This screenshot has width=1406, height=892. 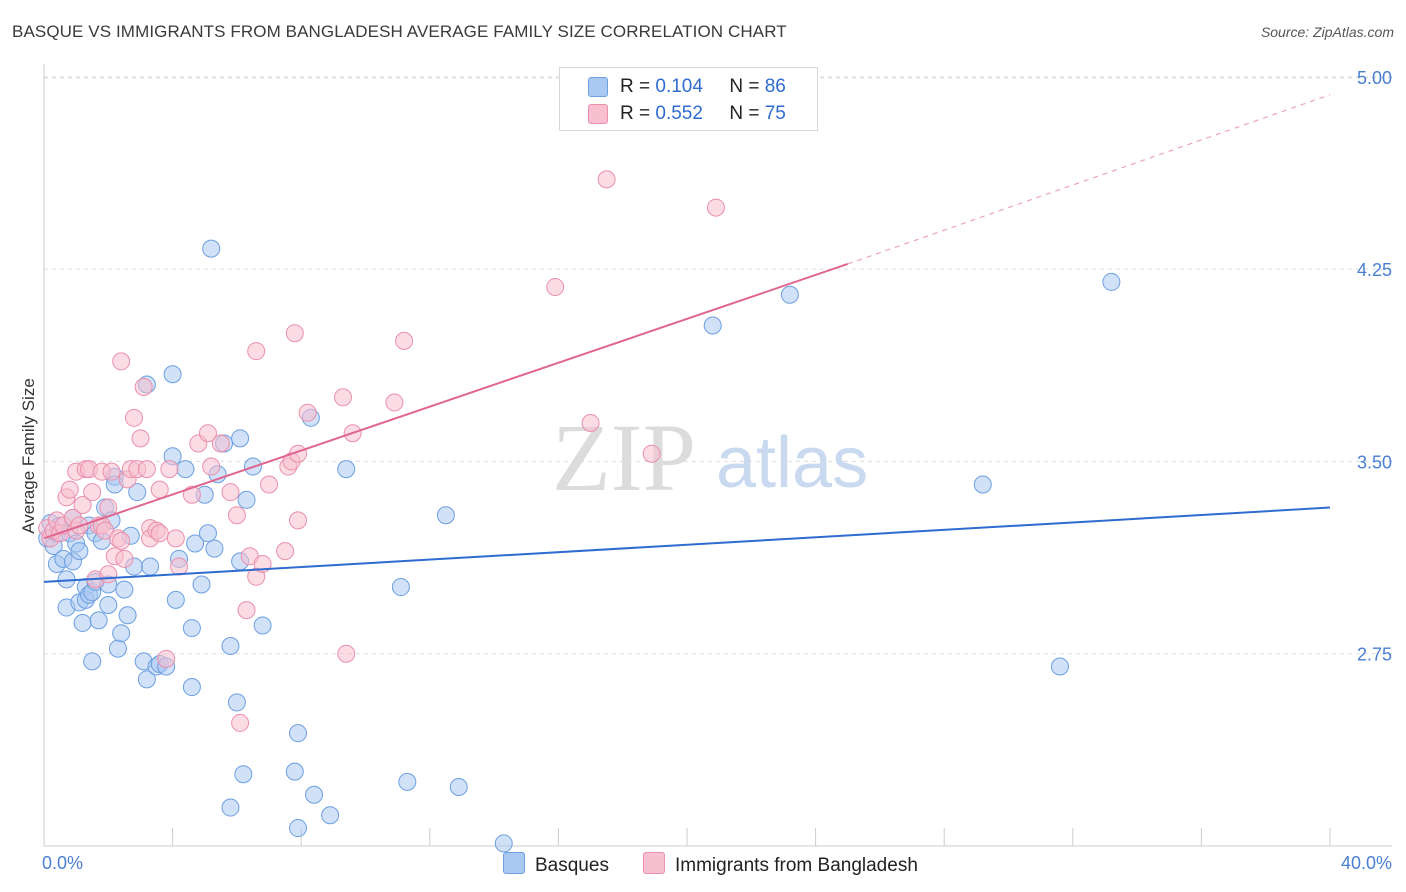 I want to click on correlation-legend: R = 0.104 N = 86 R = 0.552 N = 75, so click(x=688, y=99).